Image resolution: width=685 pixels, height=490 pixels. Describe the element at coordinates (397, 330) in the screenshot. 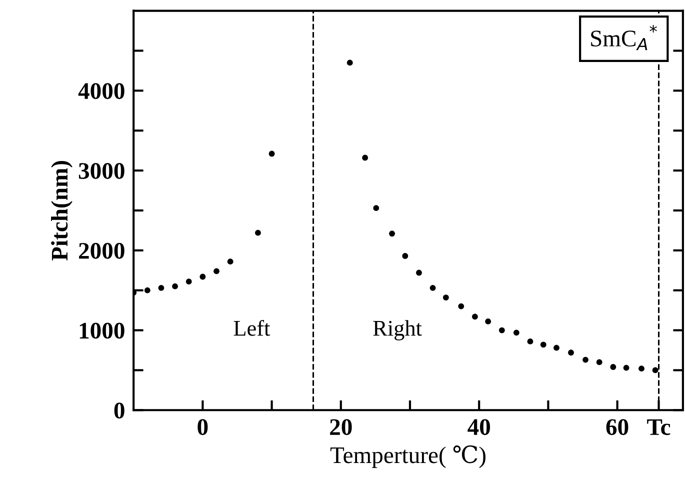

I see `annotation: Right` at that location.